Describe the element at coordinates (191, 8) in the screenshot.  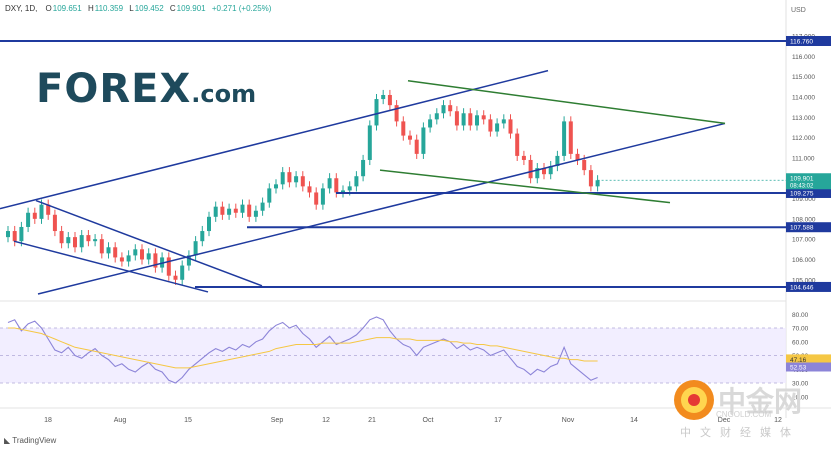
I see `close-value: 109.901` at that location.